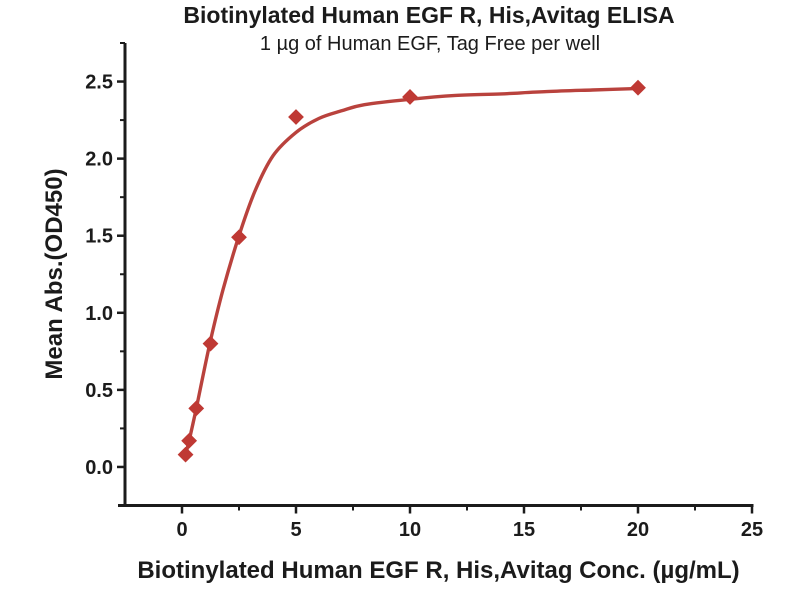 The height and width of the screenshot is (600, 800). What do you see at coordinates (410, 530) in the screenshot?
I see `x-tick-label: 10` at bounding box center [410, 530].